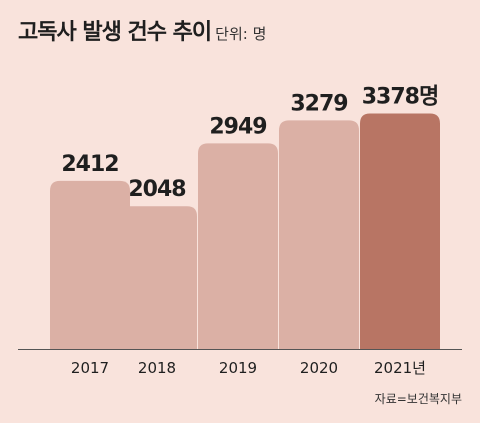  Describe the element at coordinates (400, 368) in the screenshot. I see `x-tick-label-2021년: 2021년` at that location.